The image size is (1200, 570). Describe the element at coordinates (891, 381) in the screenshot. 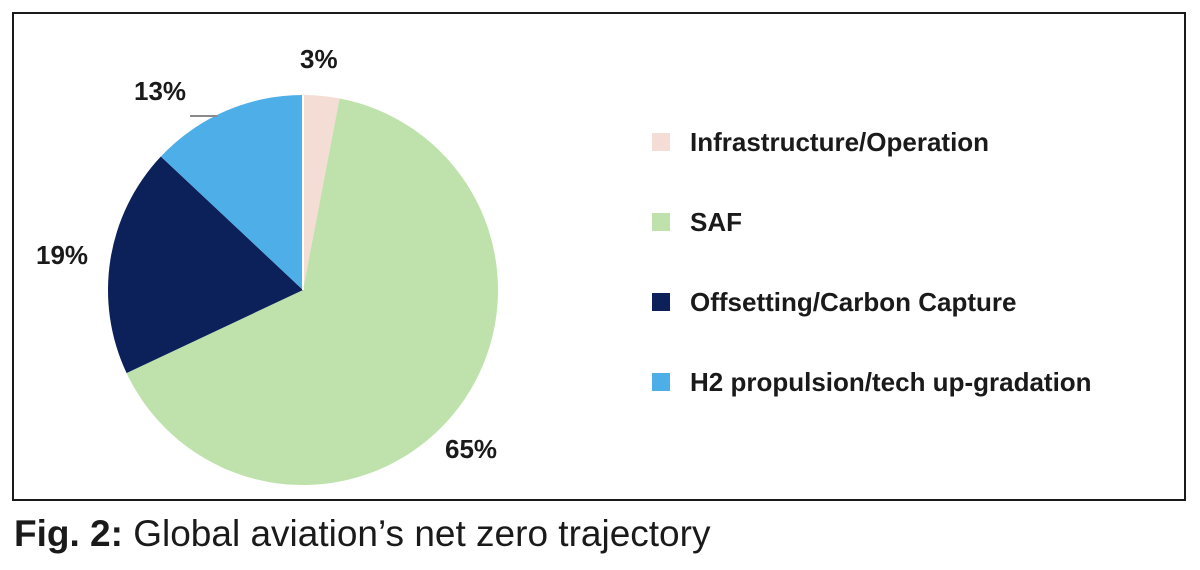

I see `legend-label-h2: H2 propulsion/tech up-gradation` at that location.